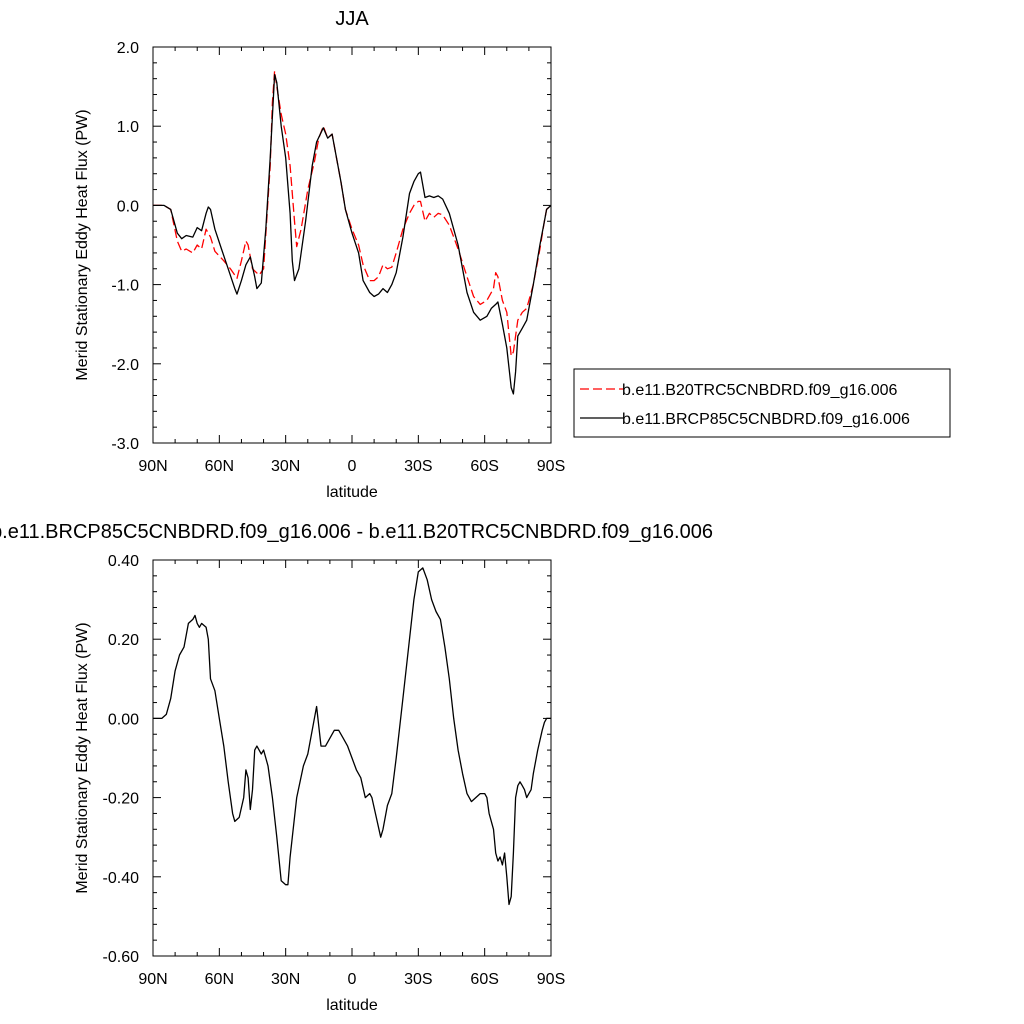 Image resolution: width=1024 pixels, height=1024 pixels. I want to click on y-tick-label: 0.00, so click(123, 719).